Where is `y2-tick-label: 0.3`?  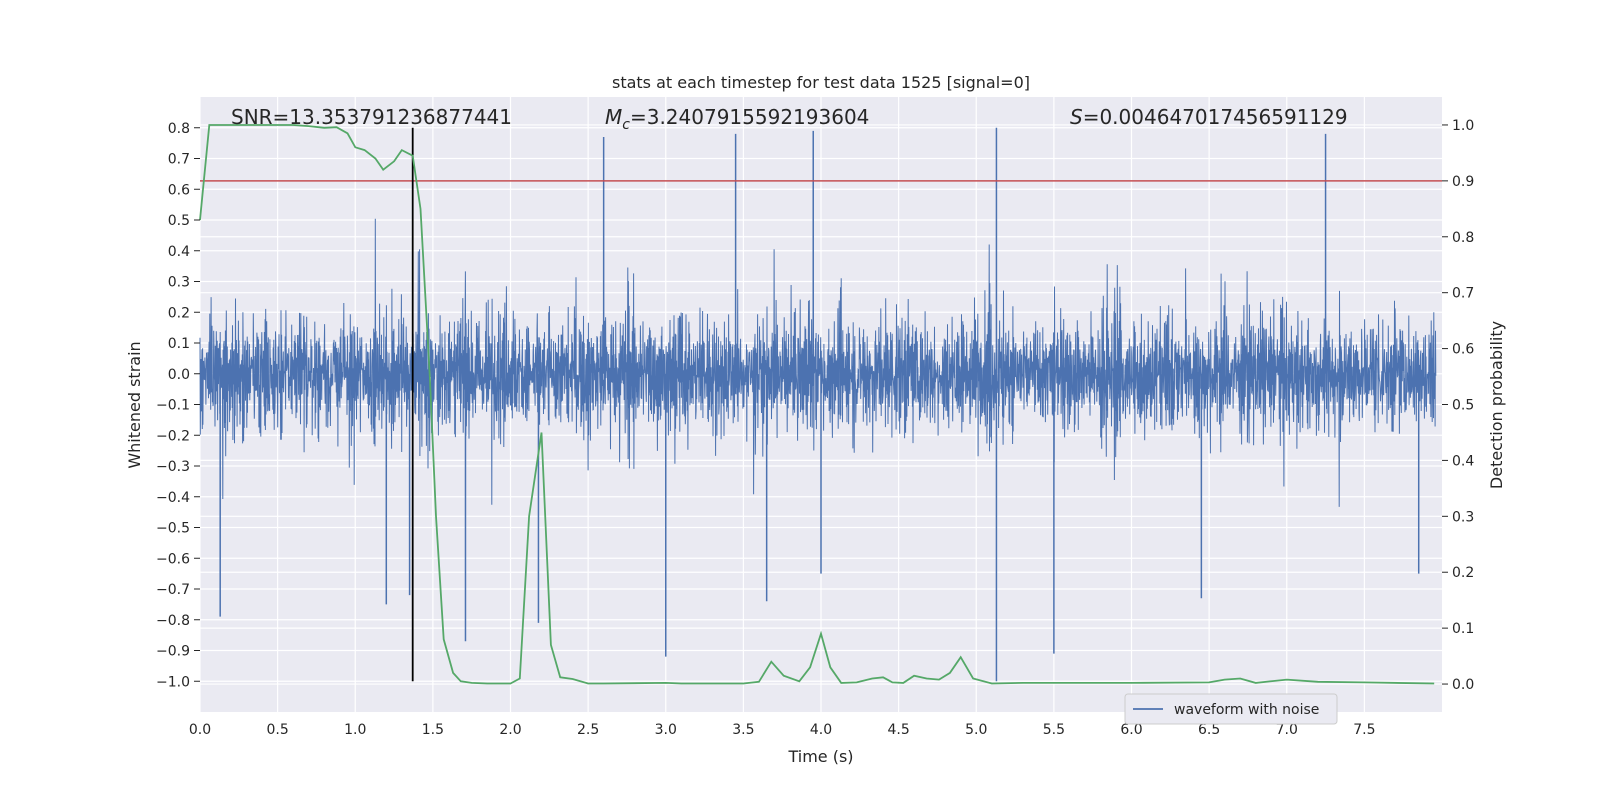 y2-tick-label: 0.3 is located at coordinates (1463, 517).